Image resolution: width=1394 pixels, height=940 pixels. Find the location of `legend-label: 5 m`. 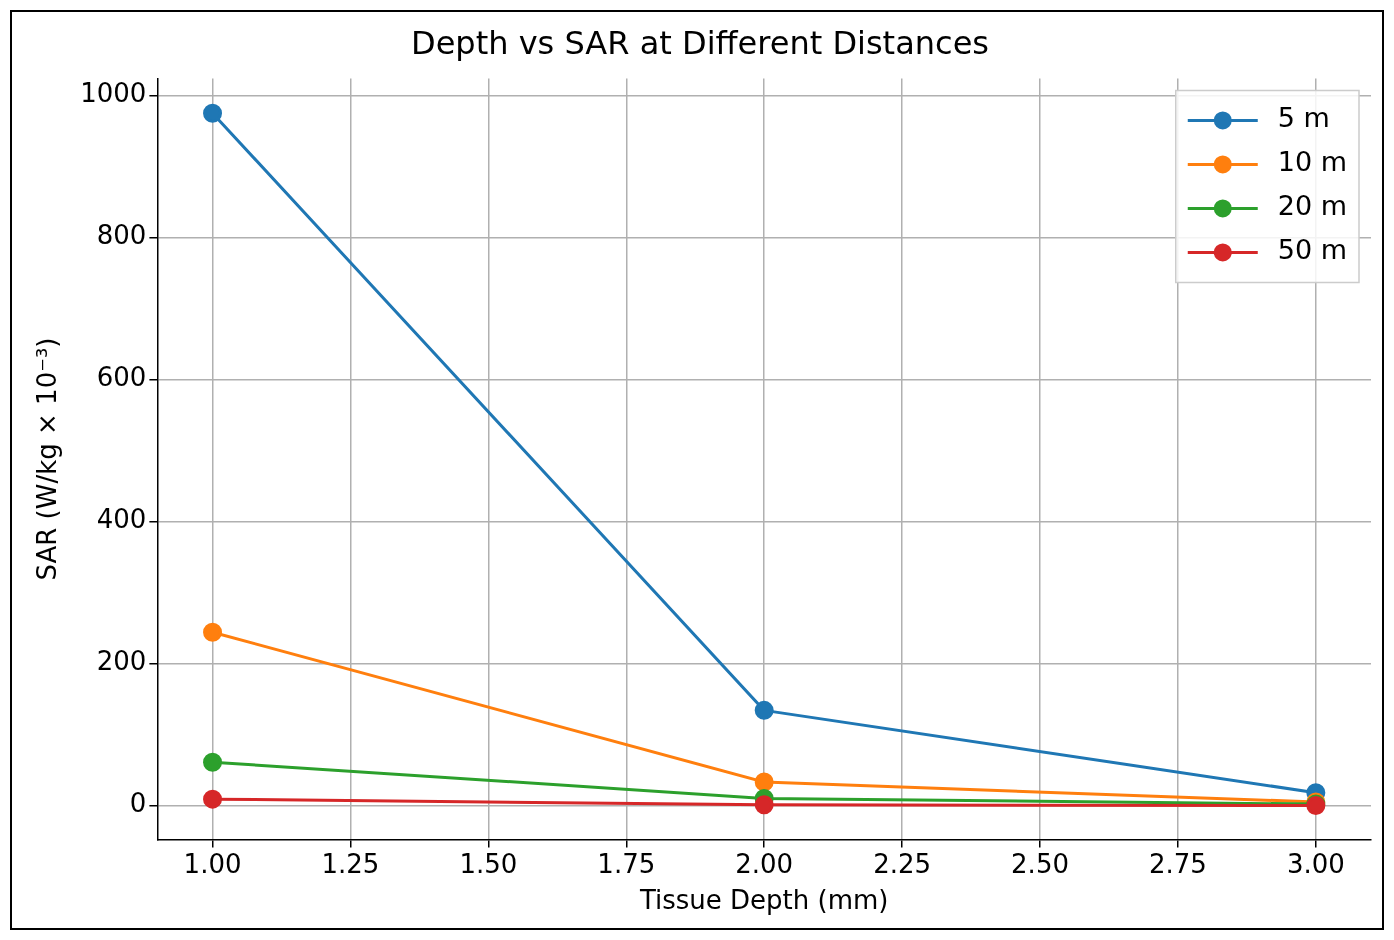

legend-label: 5 m is located at coordinates (1303, 118).